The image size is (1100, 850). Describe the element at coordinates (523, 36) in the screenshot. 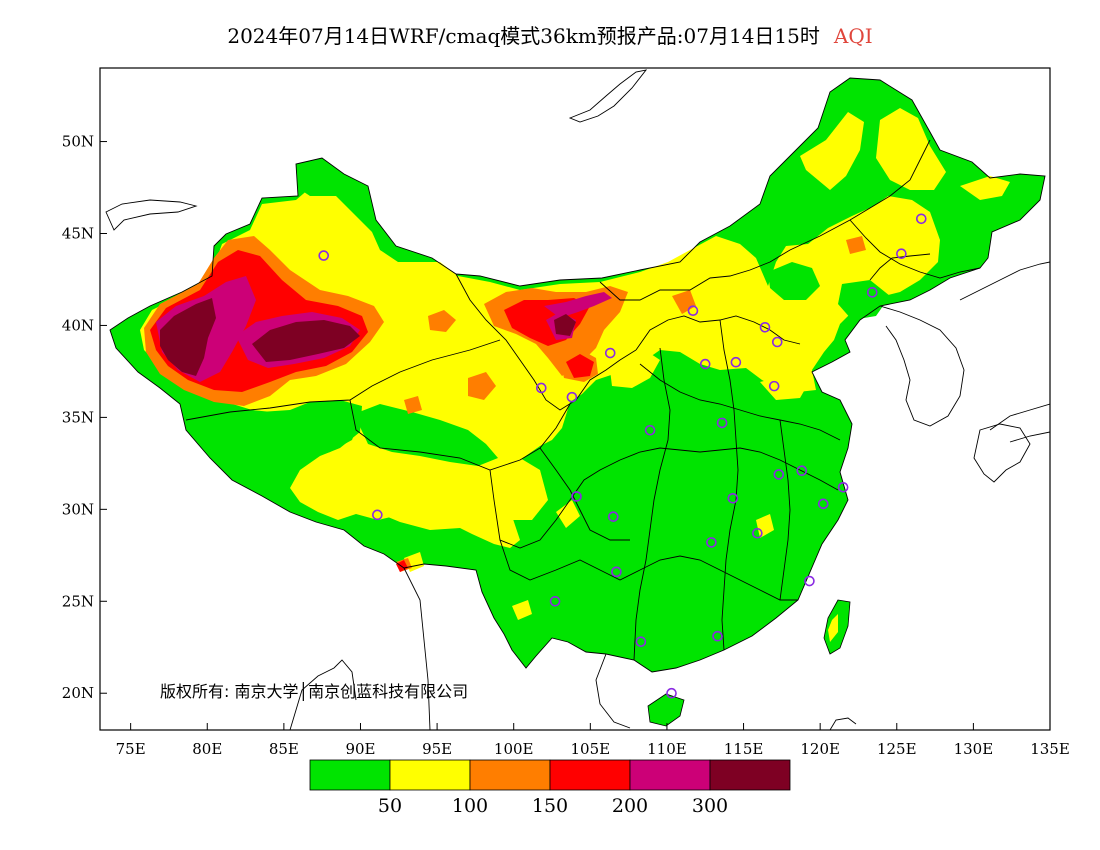

I see `map-title-main: 2024年07月14日WRF/cmaq模式36km预报产品:07月14日15时` at that location.